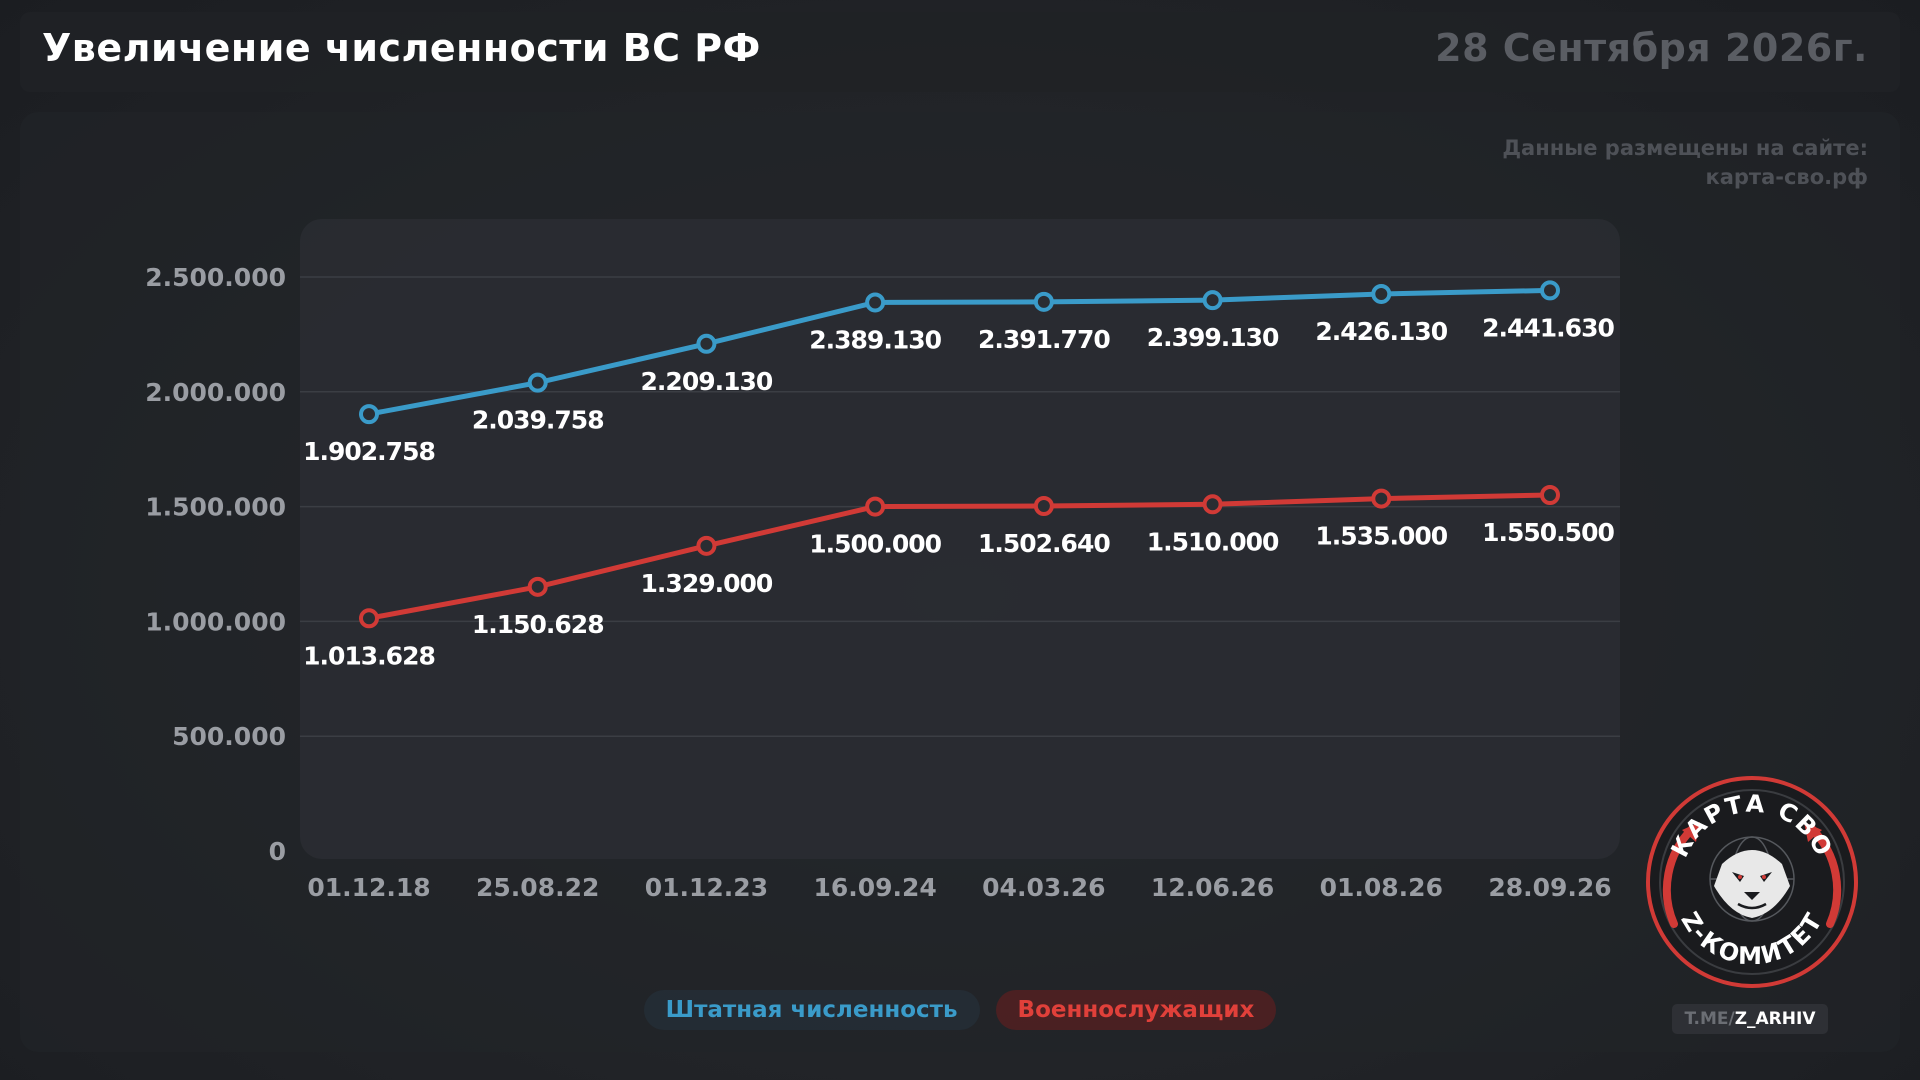 The height and width of the screenshot is (1080, 1920). What do you see at coordinates (401, 48) in the screenshot?
I see `page-title: Увеличение численности ВС РФ` at bounding box center [401, 48].